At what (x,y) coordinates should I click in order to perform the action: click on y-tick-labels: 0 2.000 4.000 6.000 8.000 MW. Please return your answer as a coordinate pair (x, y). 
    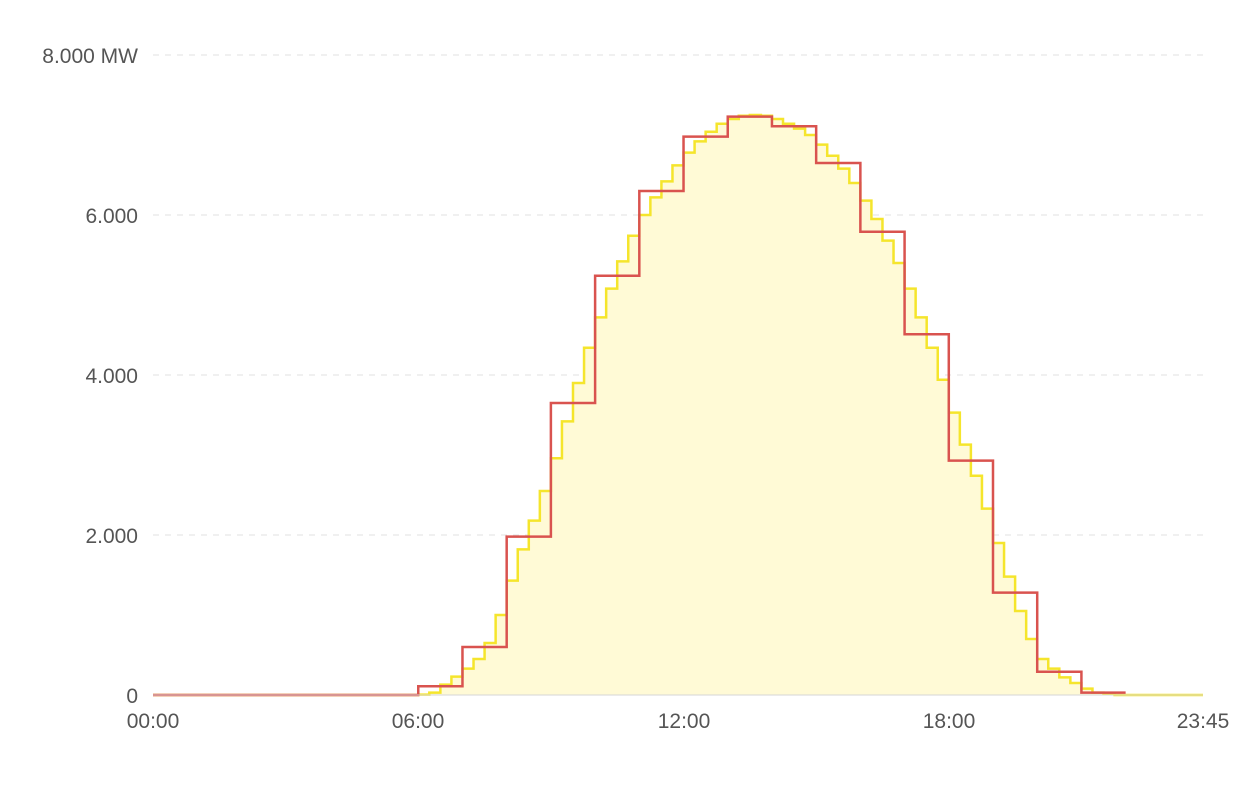
    Looking at the image, I should click on (90, 376).